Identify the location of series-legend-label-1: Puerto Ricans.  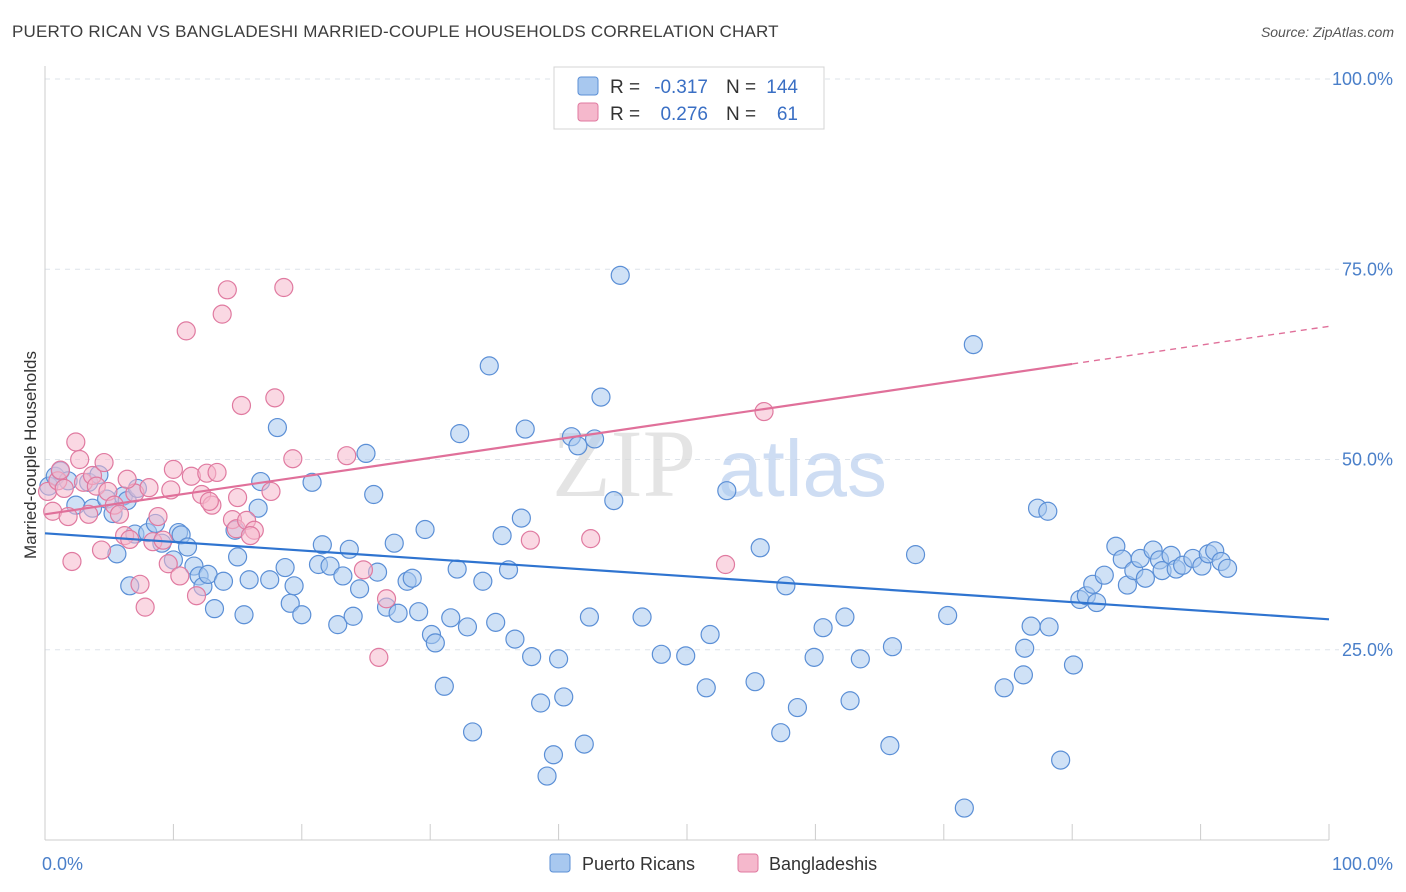
(638, 864).